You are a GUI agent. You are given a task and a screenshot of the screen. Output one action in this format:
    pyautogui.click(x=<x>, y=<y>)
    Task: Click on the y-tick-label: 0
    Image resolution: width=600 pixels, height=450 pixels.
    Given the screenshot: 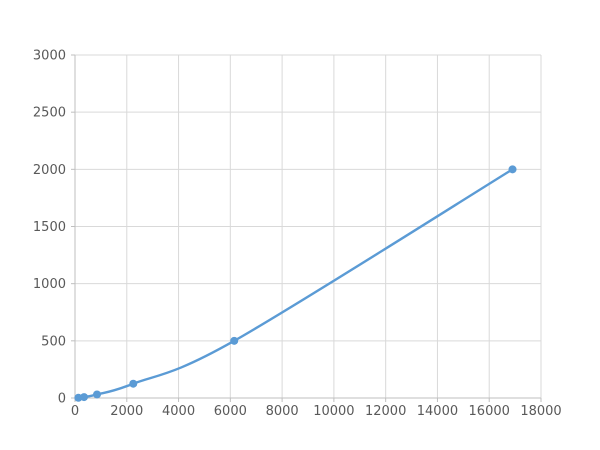 What is the action you would take?
    pyautogui.click(x=62, y=399)
    